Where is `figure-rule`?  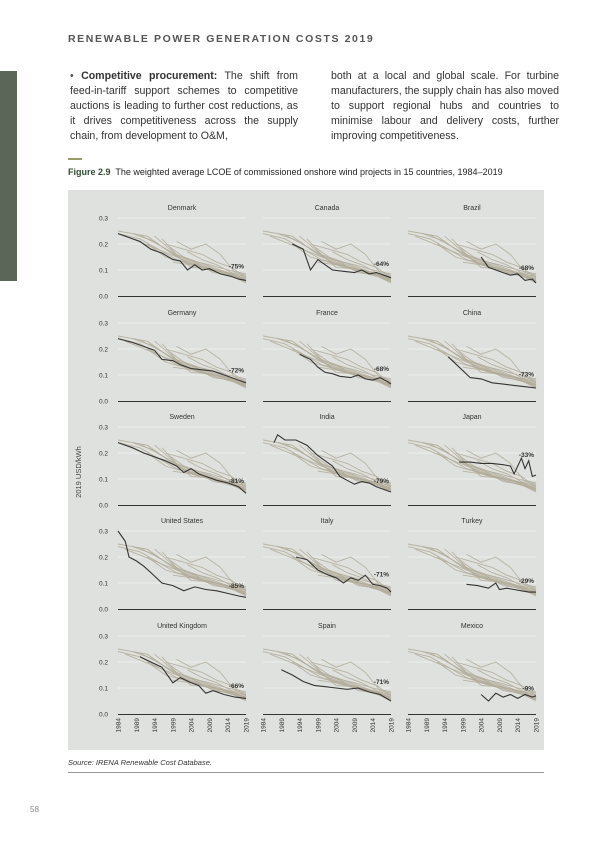 figure-rule is located at coordinates (75, 159).